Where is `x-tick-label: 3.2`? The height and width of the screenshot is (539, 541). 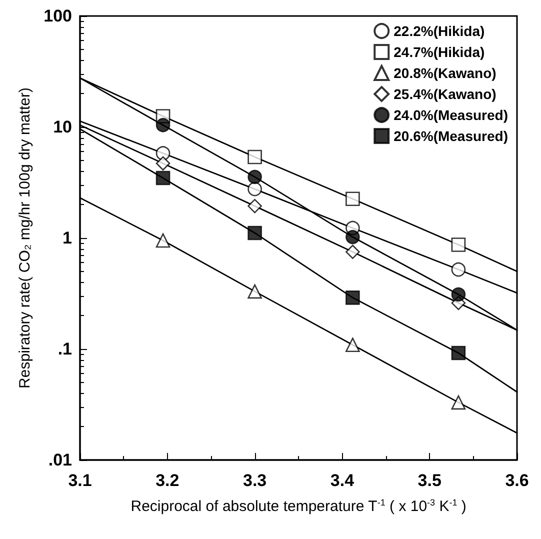
x-tick-label: 3.2 is located at coordinates (168, 480).